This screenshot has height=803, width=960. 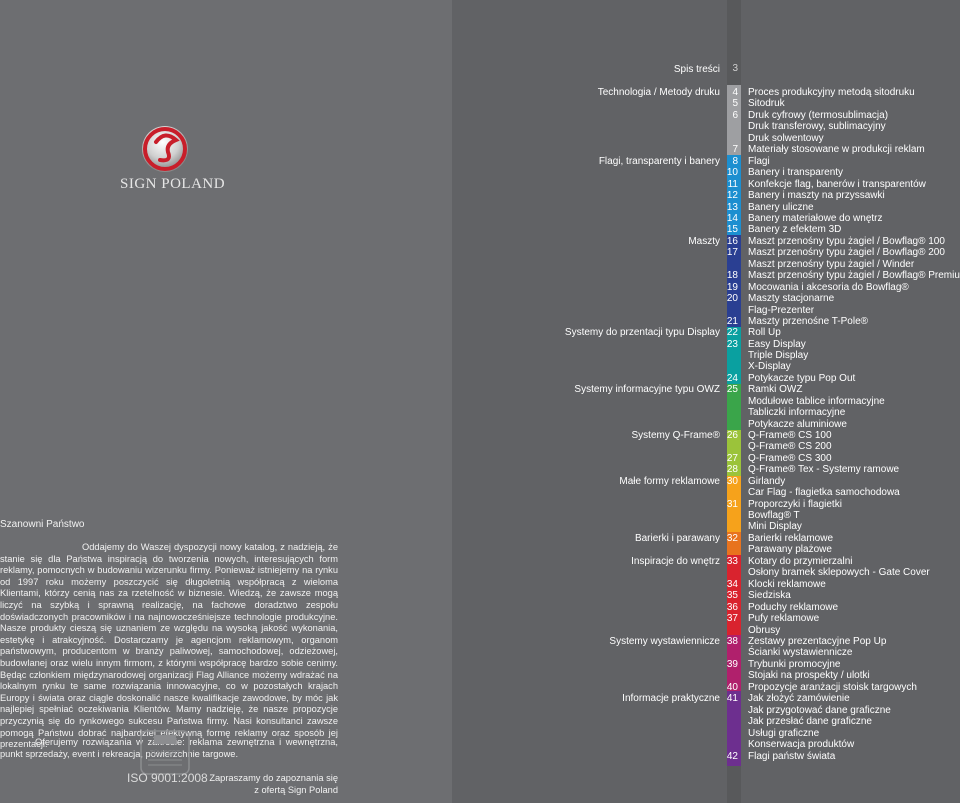 I want to click on toc-item: Triple Display, so click(x=778, y=355).